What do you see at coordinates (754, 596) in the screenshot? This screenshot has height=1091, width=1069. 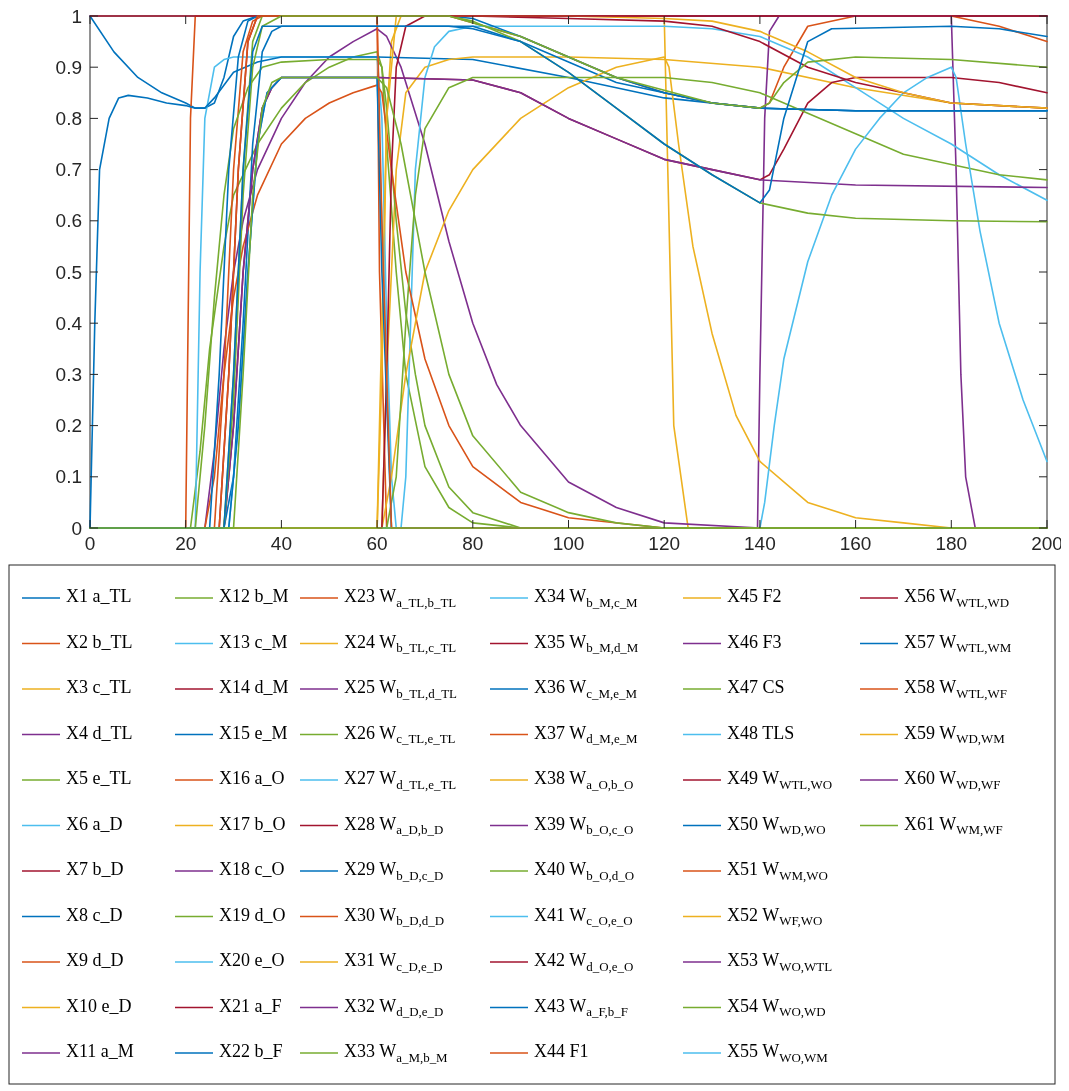 I see `legend-label: X45 F2` at bounding box center [754, 596].